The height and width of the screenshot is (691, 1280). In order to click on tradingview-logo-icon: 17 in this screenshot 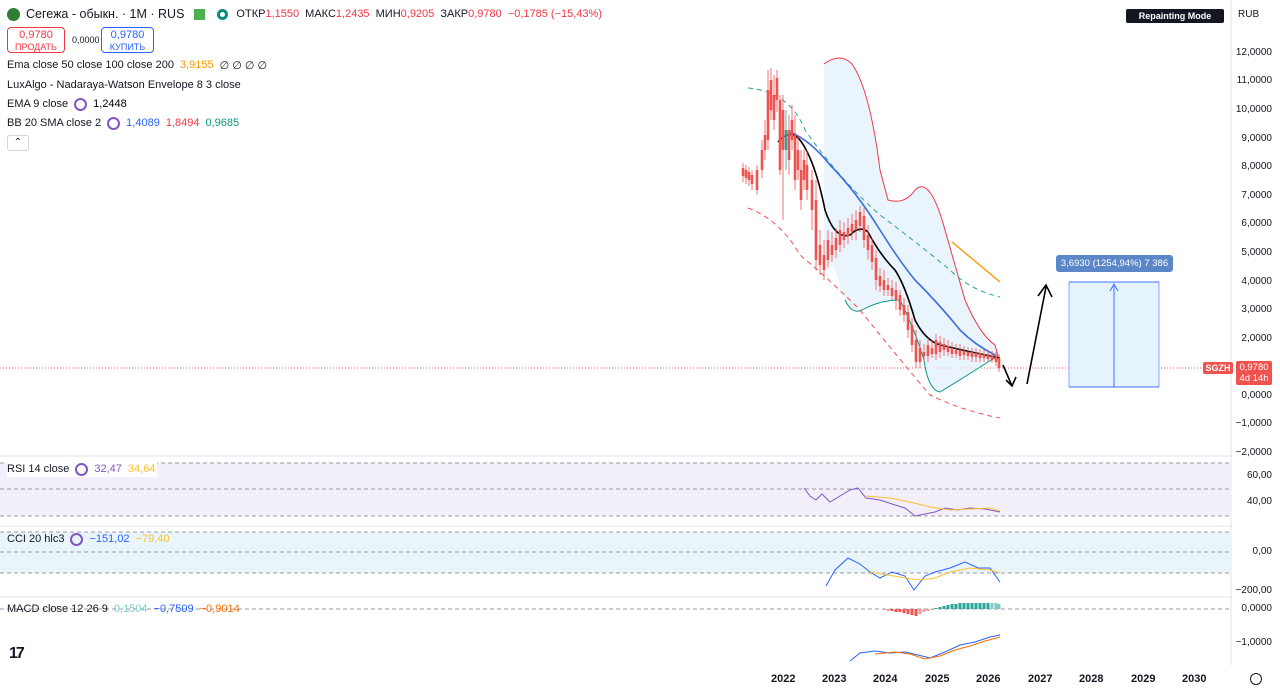, I will do `click(17, 653)`.